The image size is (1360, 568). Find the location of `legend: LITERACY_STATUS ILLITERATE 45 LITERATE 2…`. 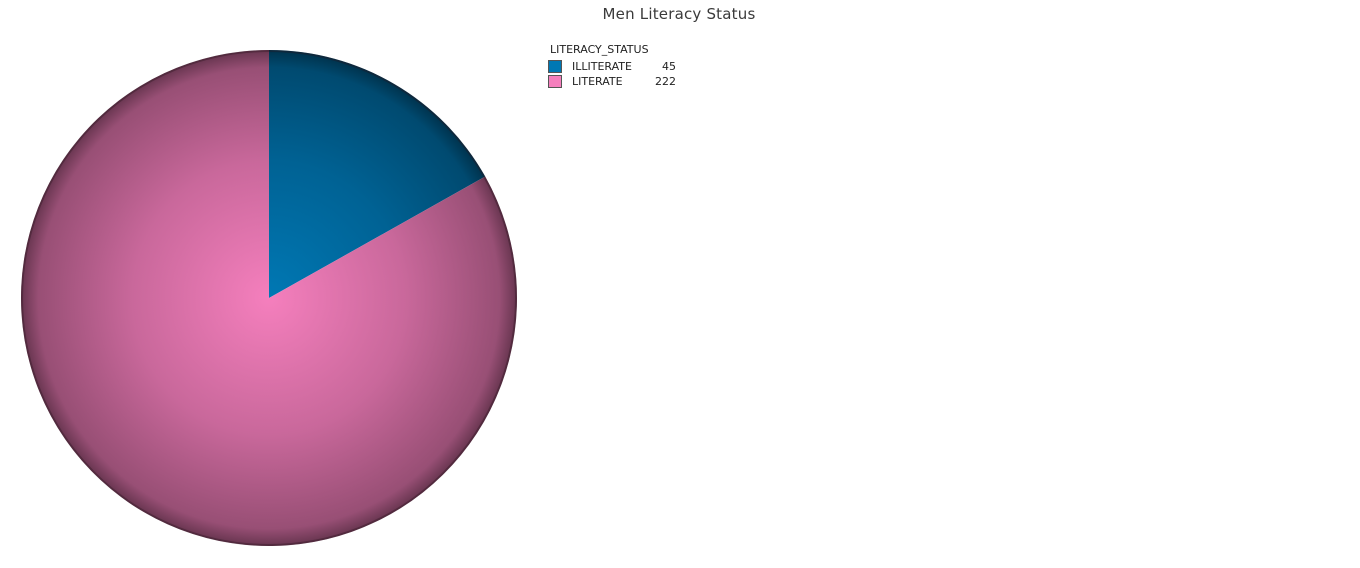

legend: LITERACY_STATUS ILLITERATE 45 LITERATE 2… is located at coordinates (612, 66).